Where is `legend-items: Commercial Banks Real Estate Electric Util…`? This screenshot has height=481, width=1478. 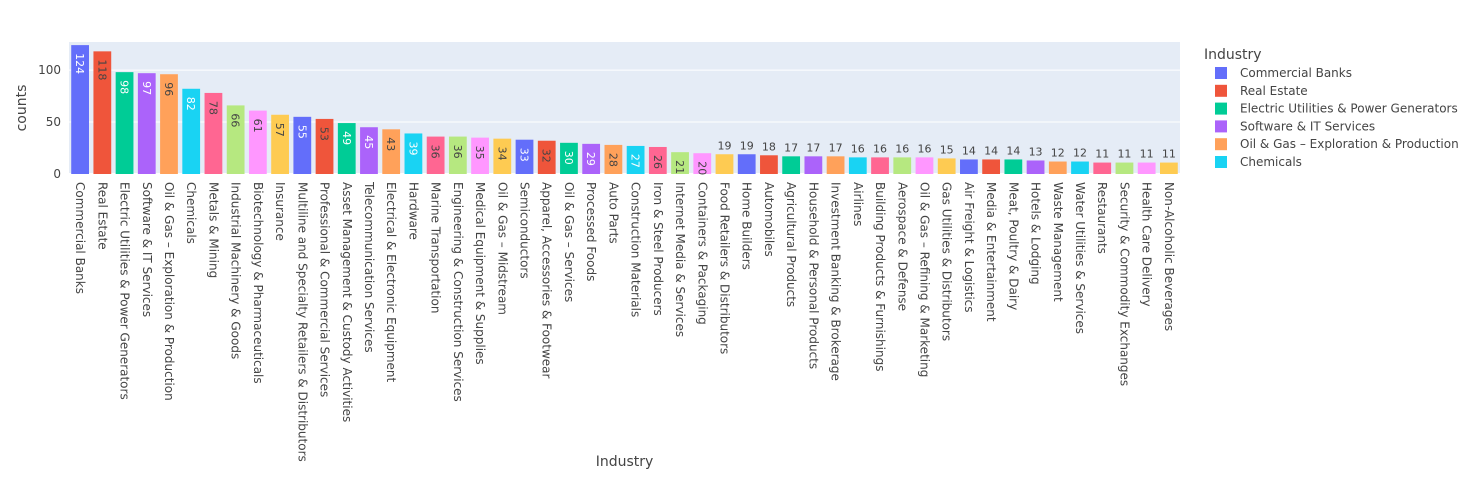
legend-items: Commercial Banks Real Estate Electric Util… is located at coordinates (1337, 117).